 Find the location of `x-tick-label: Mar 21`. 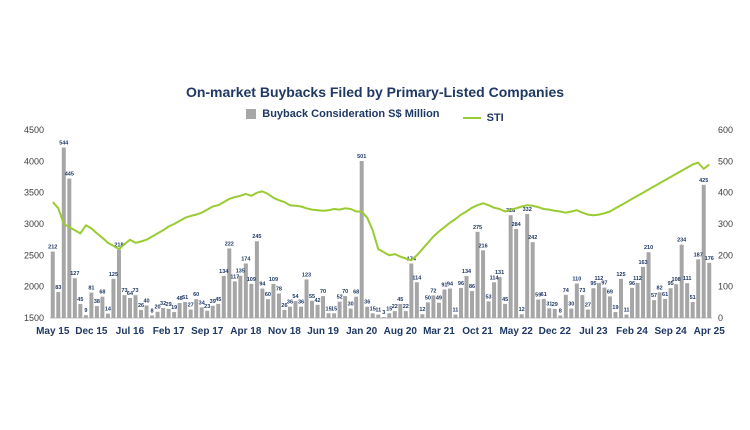

x-tick-label: Mar 21 is located at coordinates (439, 331).